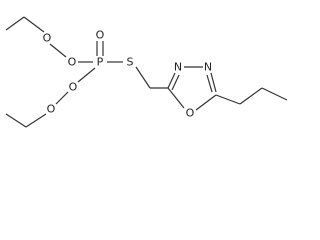 This screenshot has width=320, height=240. What do you see at coordinates (100, 62) in the screenshot?
I see `atom-label: P` at bounding box center [100, 62].